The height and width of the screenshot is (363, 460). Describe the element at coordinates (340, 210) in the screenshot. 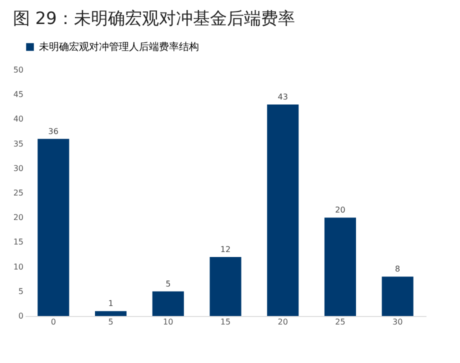

I see `data-label: 20` at that location.